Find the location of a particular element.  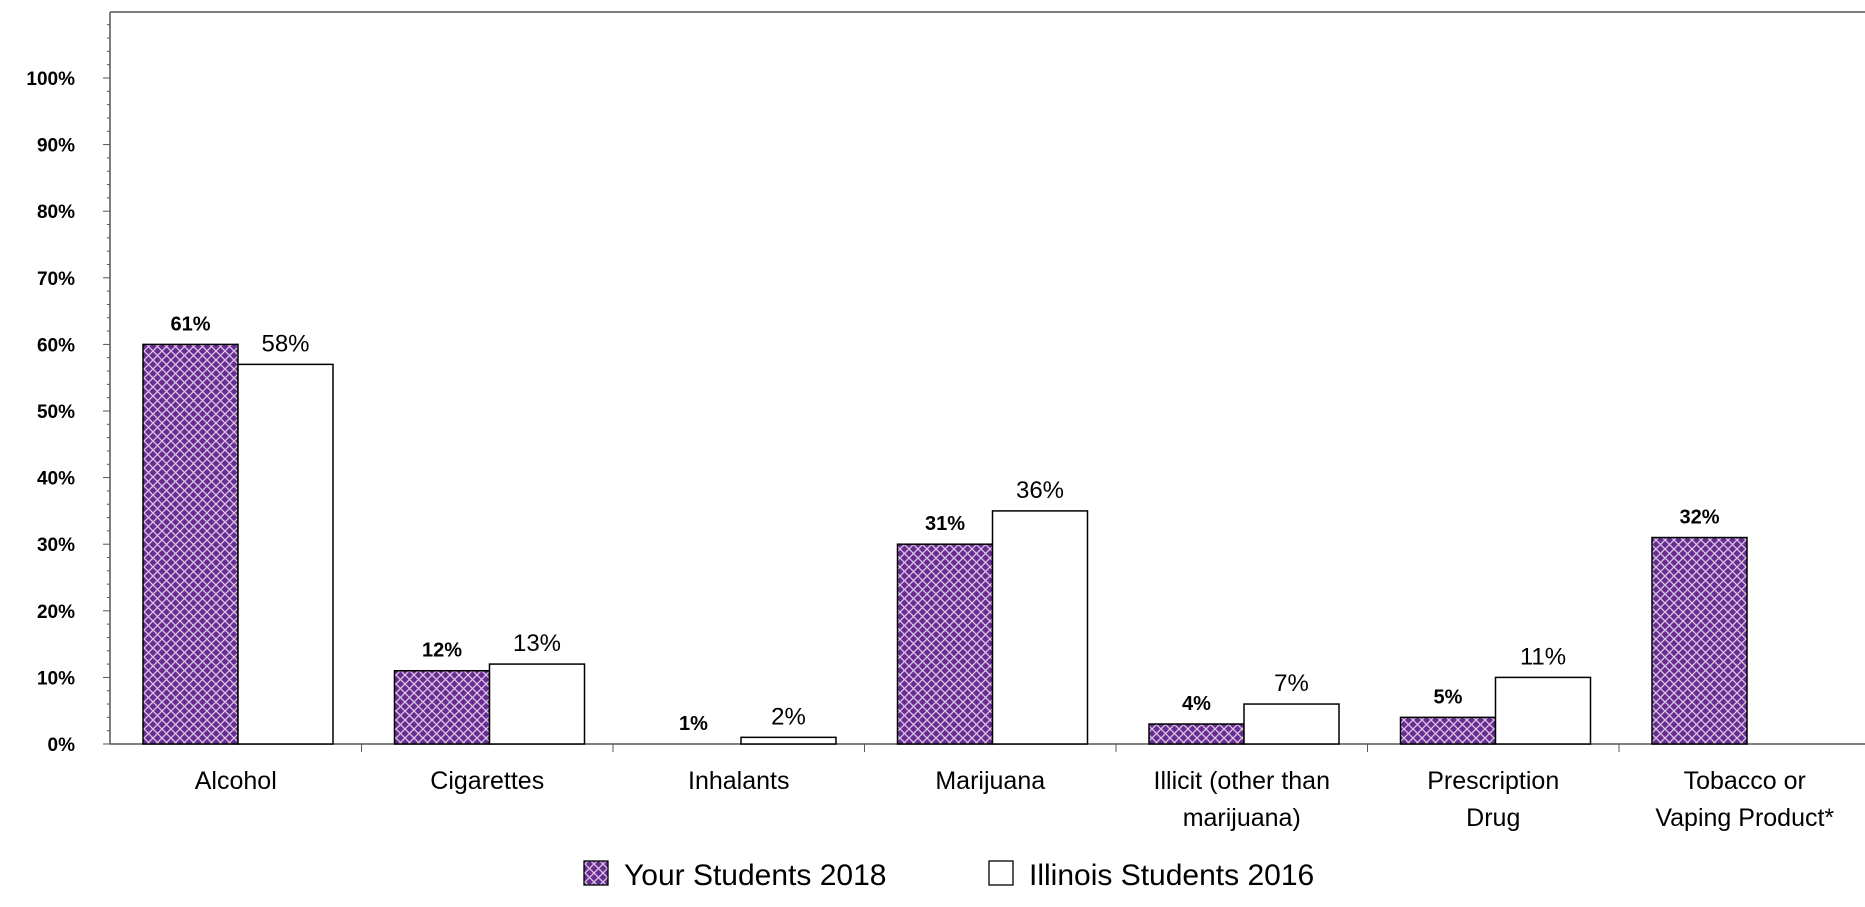

data-label: 61% is located at coordinates (190, 324).